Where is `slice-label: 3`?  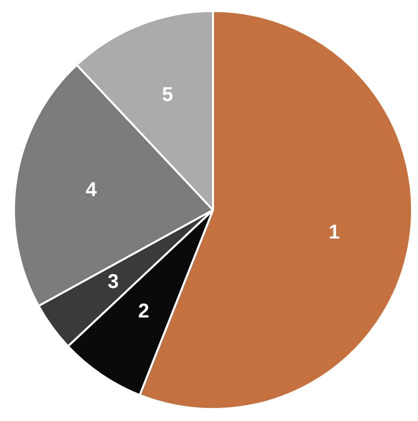
slice-label: 3 is located at coordinates (113, 282).